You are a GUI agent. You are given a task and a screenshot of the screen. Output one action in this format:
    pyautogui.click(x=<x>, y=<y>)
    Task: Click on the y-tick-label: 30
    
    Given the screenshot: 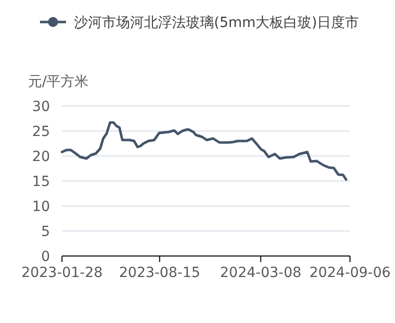 What is the action you would take?
    pyautogui.click(x=41, y=107)
    